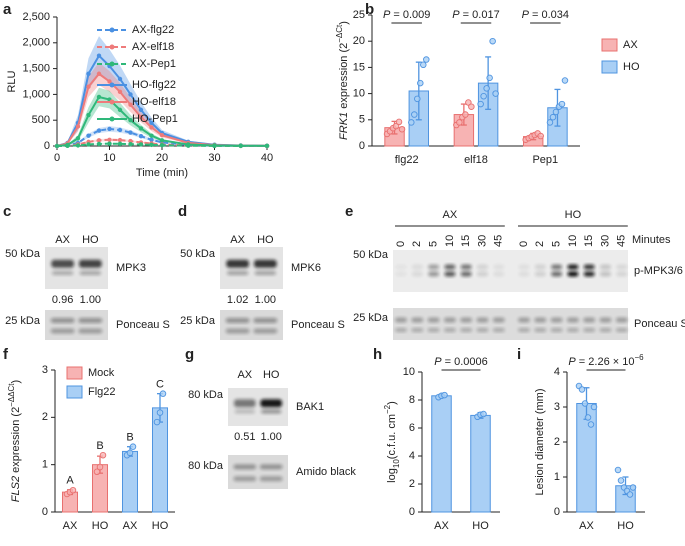 This screenshot has height=546, width=685. Describe the element at coordinates (557, 244) in the screenshot. I see `lane-label: 5` at that location.